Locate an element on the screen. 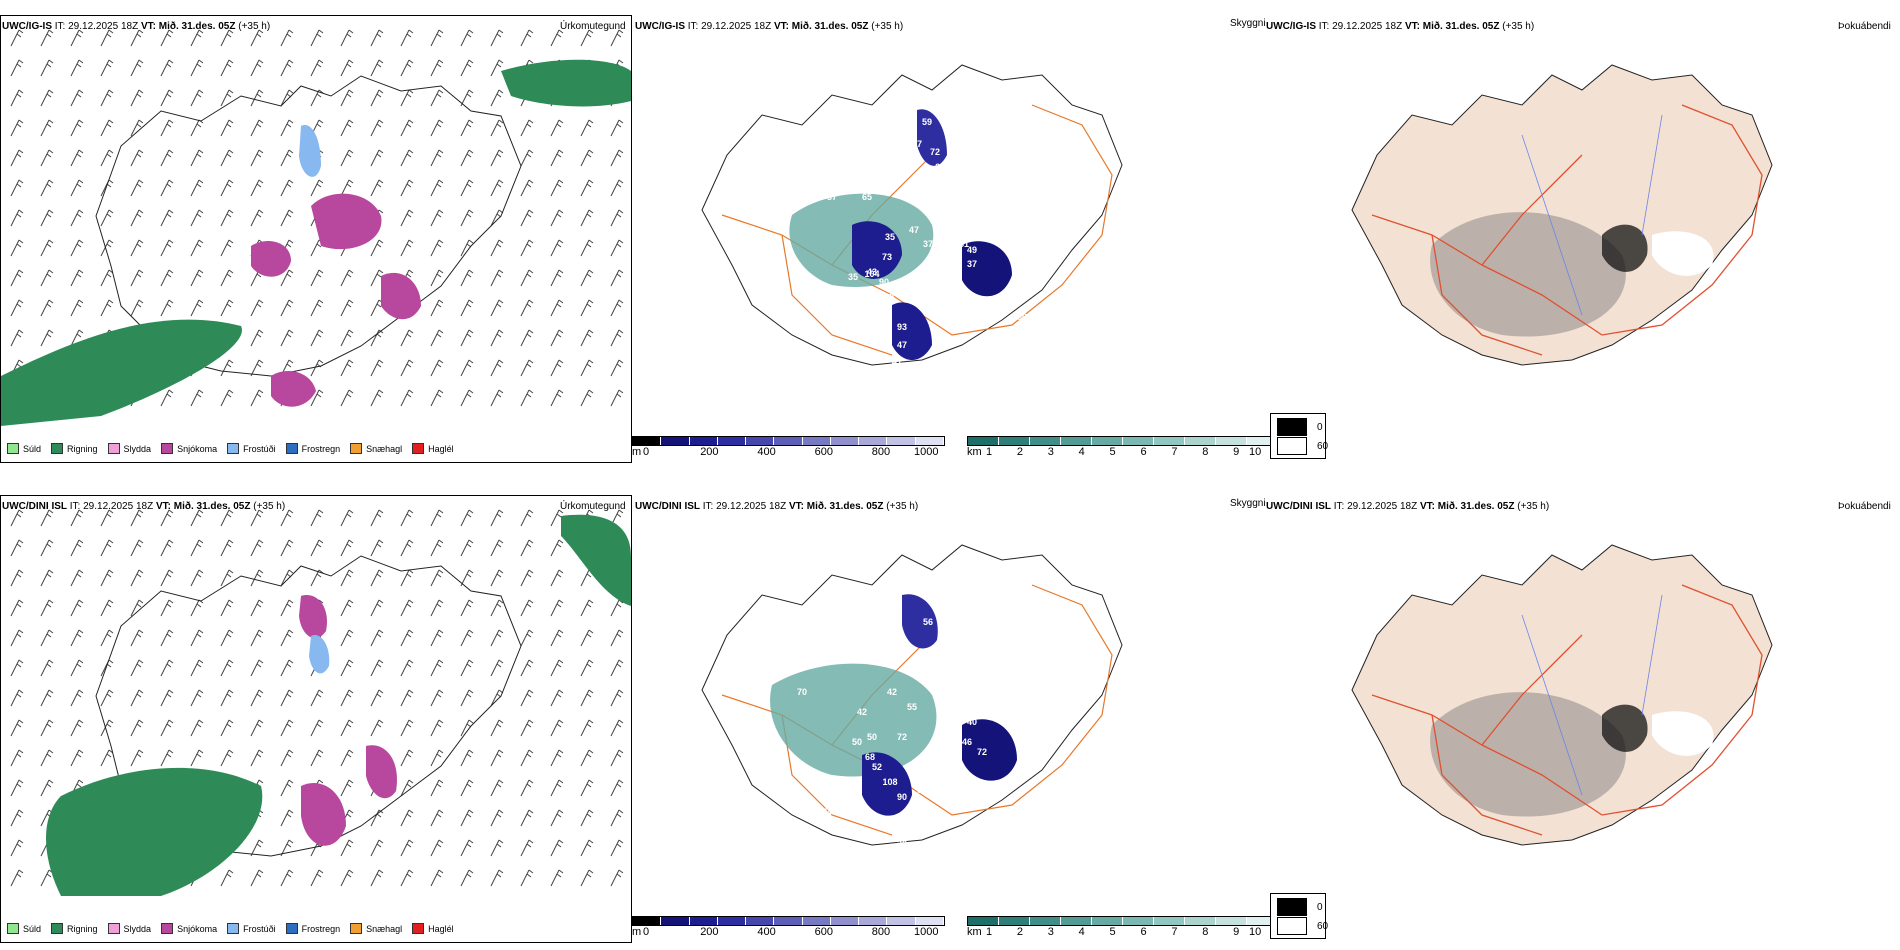  ceiling-value-label: 93 is located at coordinates (922, 790).